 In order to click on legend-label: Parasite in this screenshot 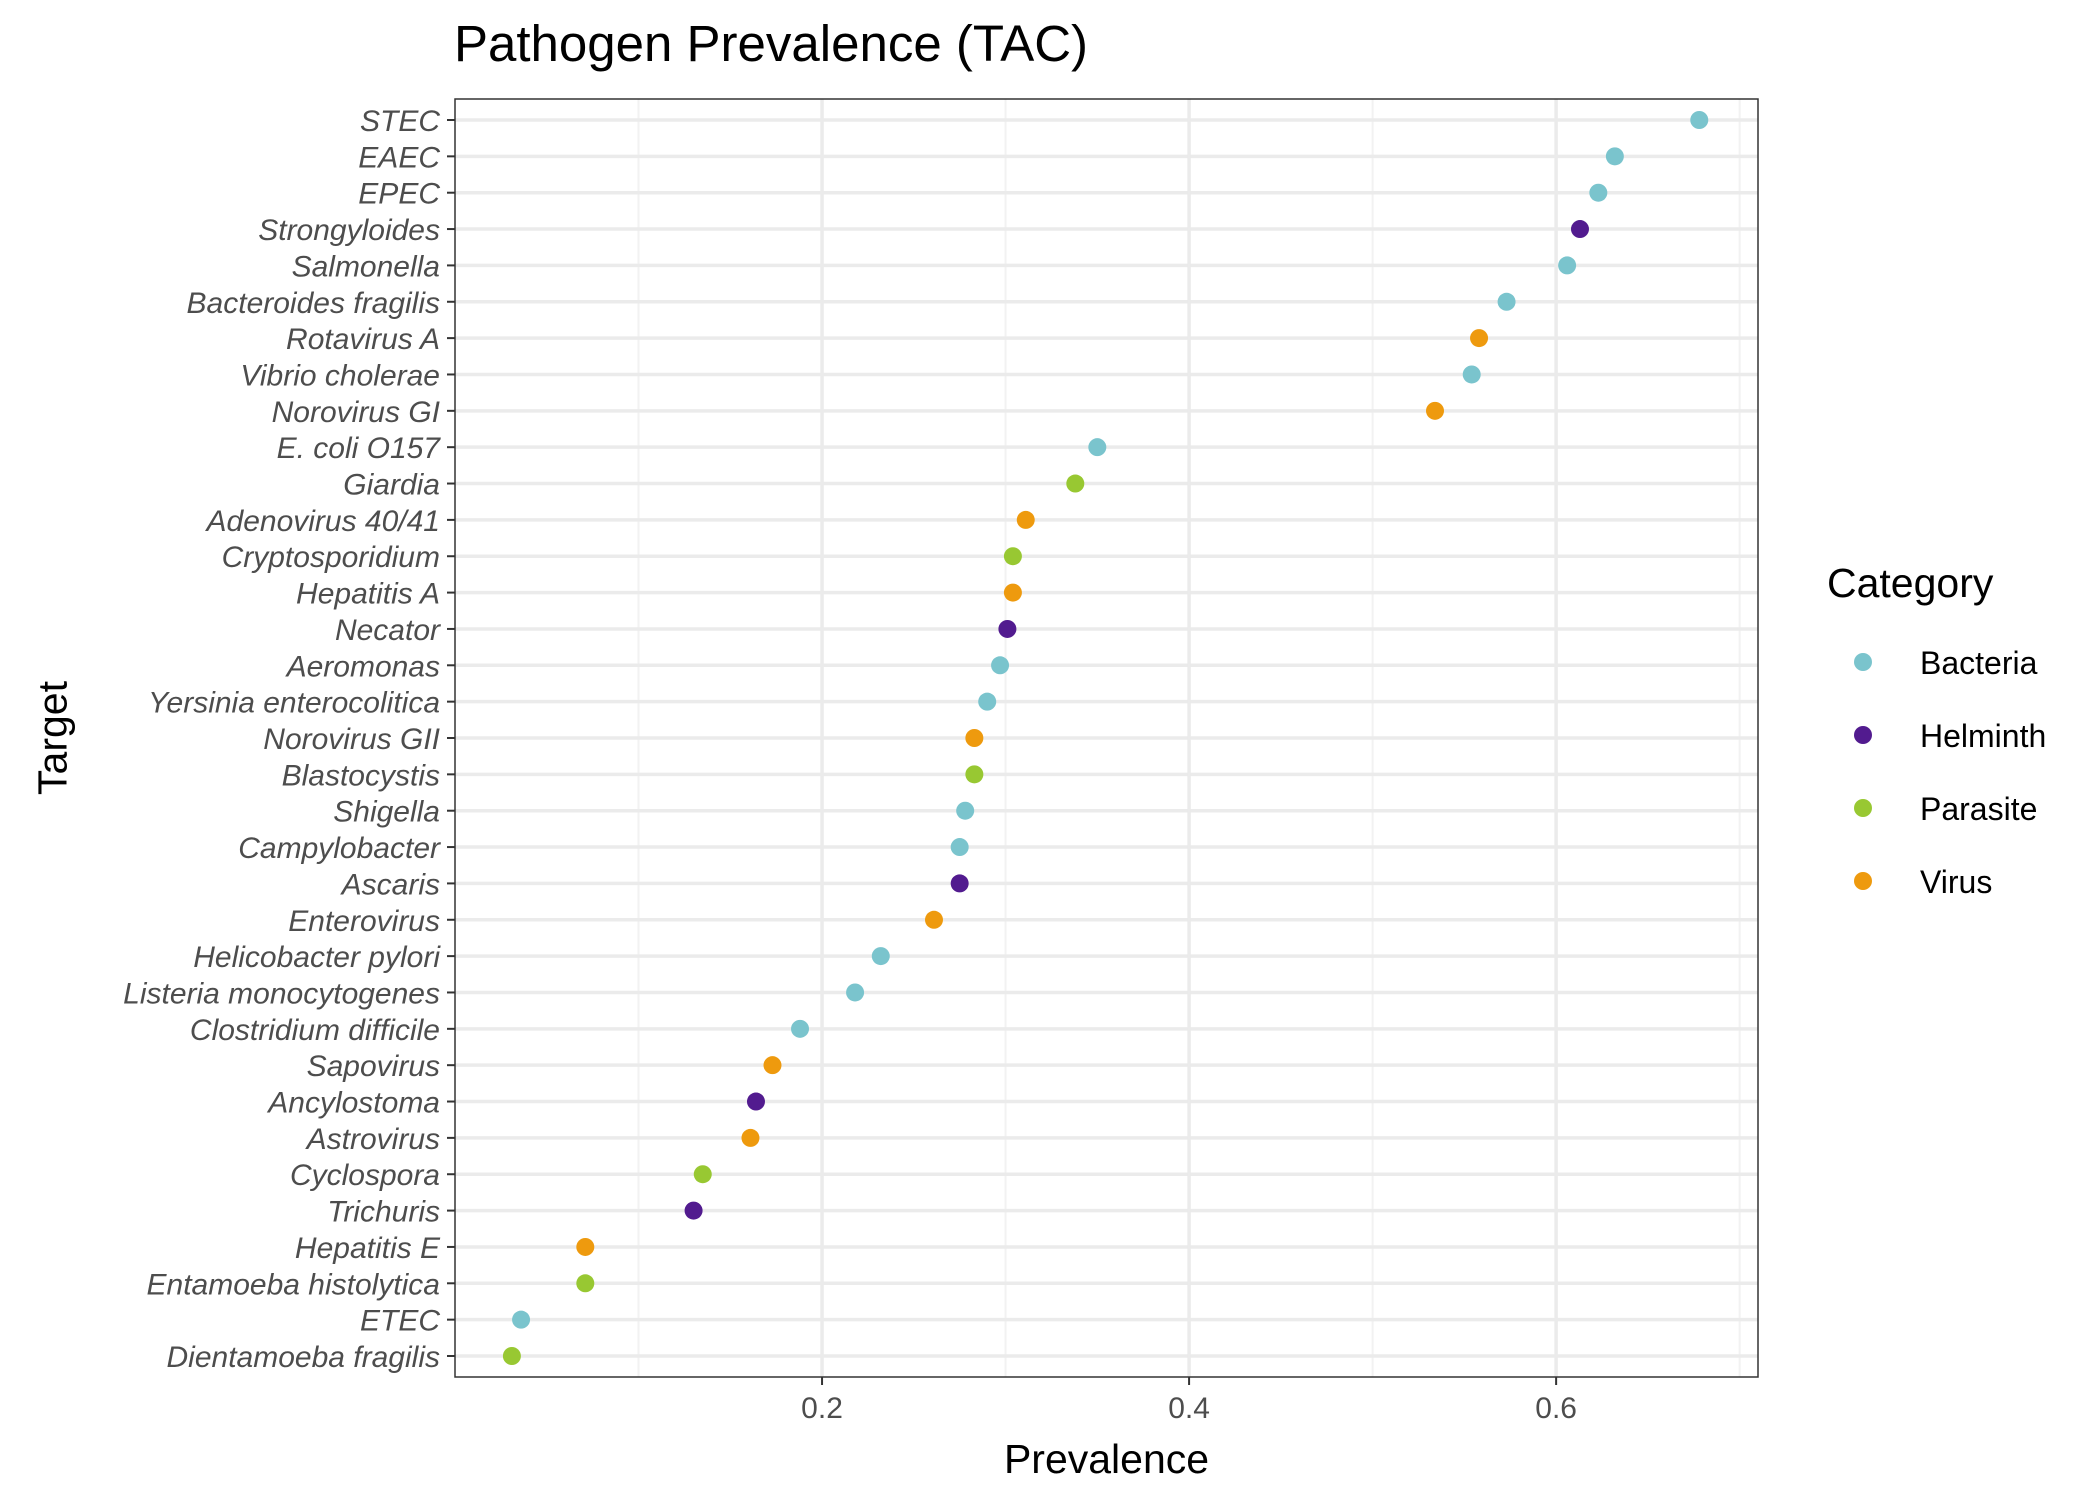, I will do `click(1978, 809)`.